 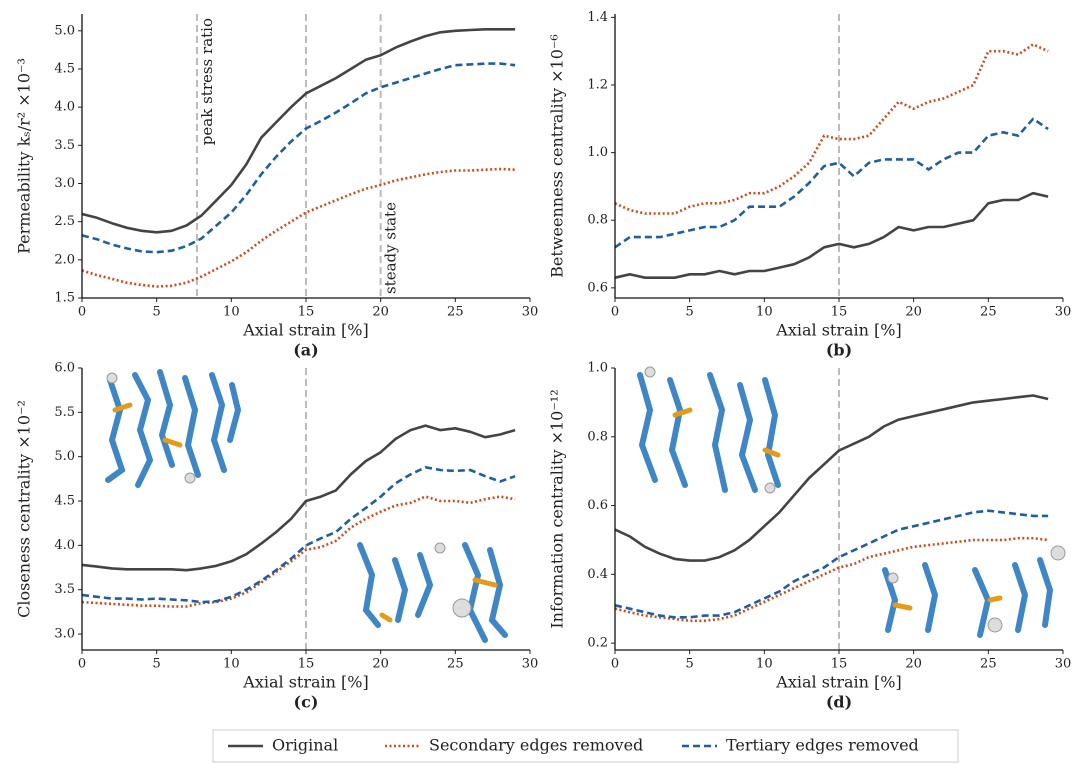 I want to click on y-tick-label: 2.5, so click(x=64, y=221).